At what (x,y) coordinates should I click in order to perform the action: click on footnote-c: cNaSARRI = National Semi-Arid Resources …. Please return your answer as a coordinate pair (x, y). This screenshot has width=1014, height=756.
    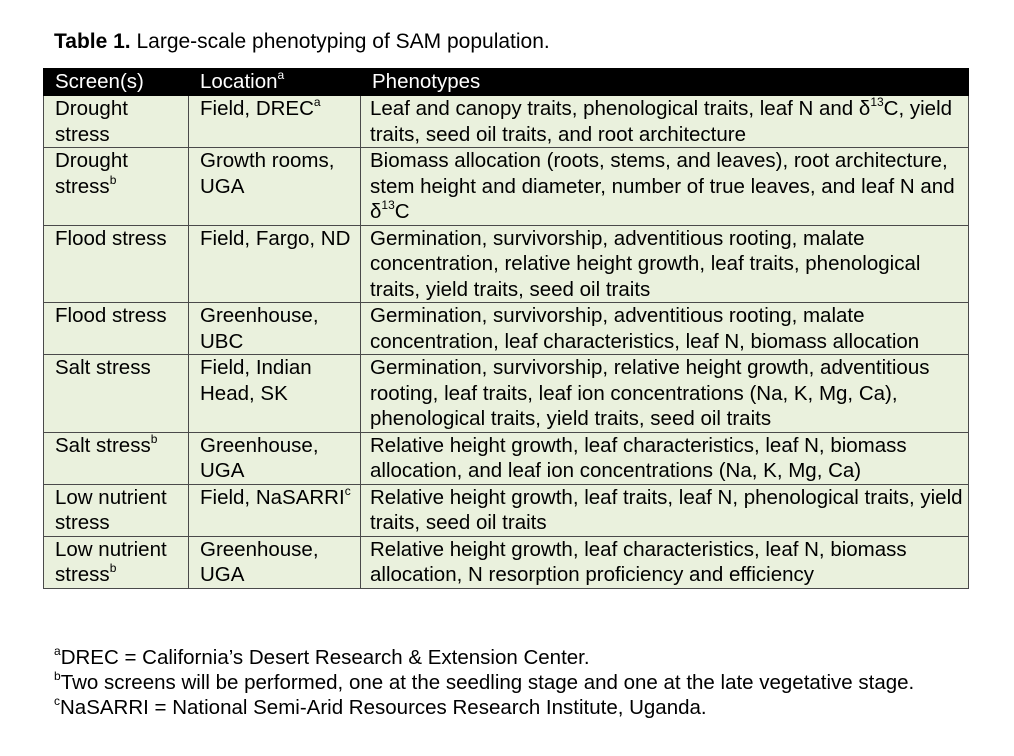
    Looking at the image, I should click on (380, 706).